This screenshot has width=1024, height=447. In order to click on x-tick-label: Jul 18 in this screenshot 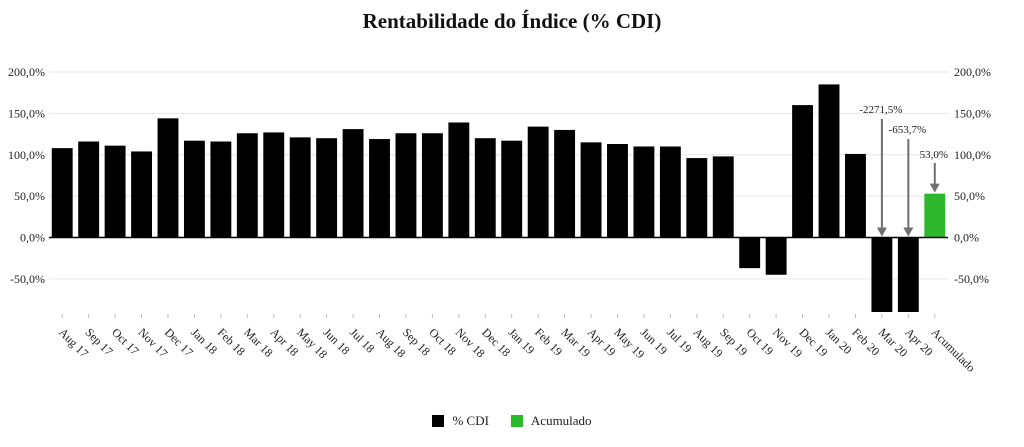, I will do `click(362, 340)`.